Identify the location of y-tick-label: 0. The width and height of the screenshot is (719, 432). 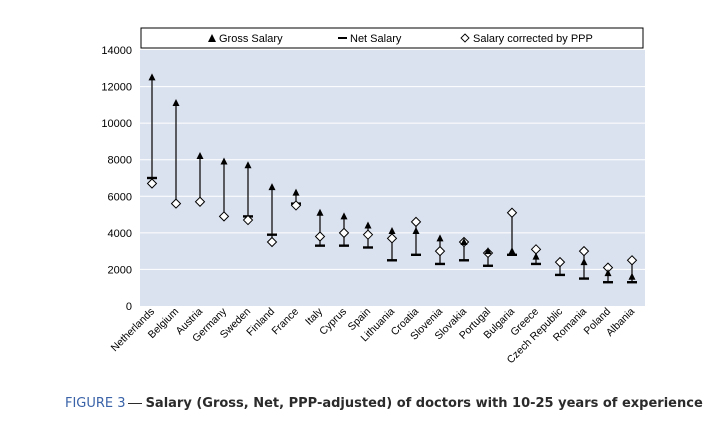
(129, 307).